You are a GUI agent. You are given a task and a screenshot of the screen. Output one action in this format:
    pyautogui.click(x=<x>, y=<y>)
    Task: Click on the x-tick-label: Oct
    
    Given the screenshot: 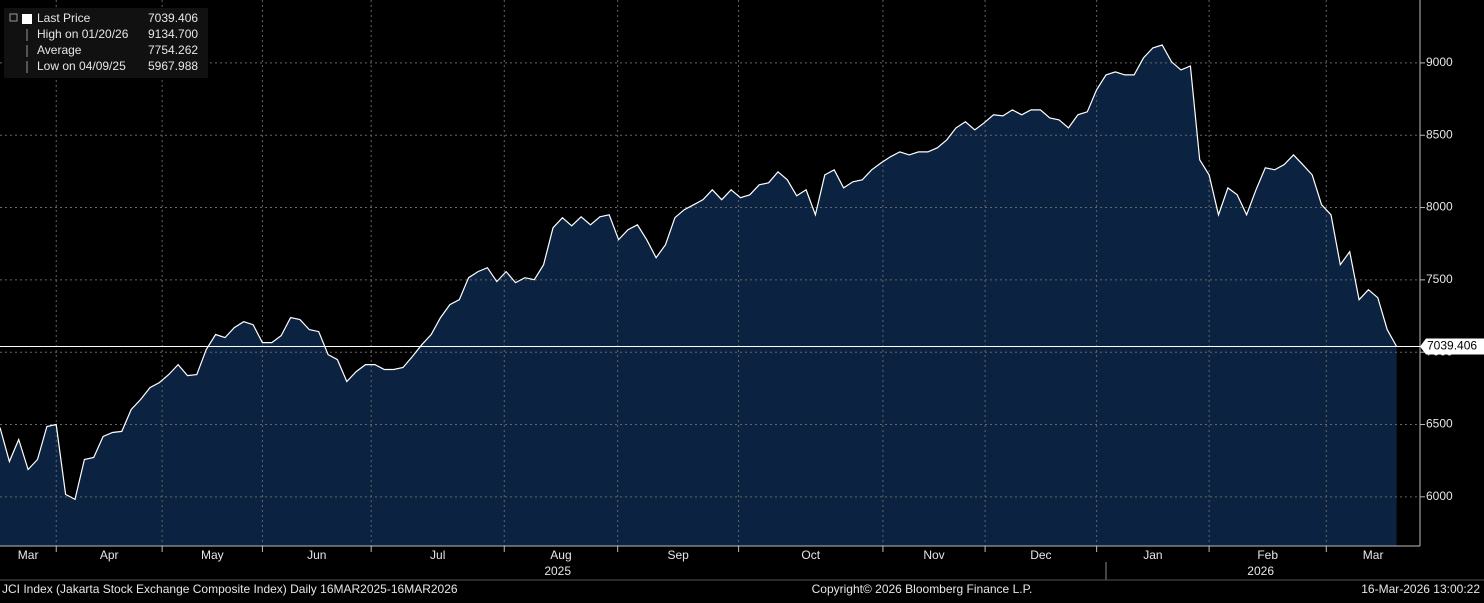 What is the action you would take?
    pyautogui.click(x=810, y=555)
    